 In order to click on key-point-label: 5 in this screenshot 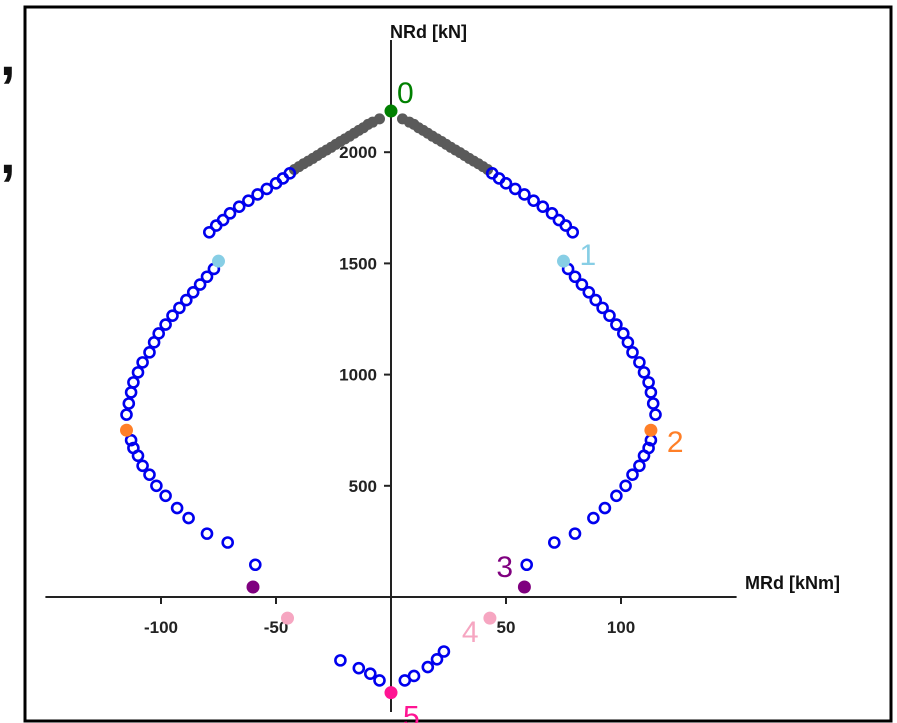, I will do `click(411, 712)`.